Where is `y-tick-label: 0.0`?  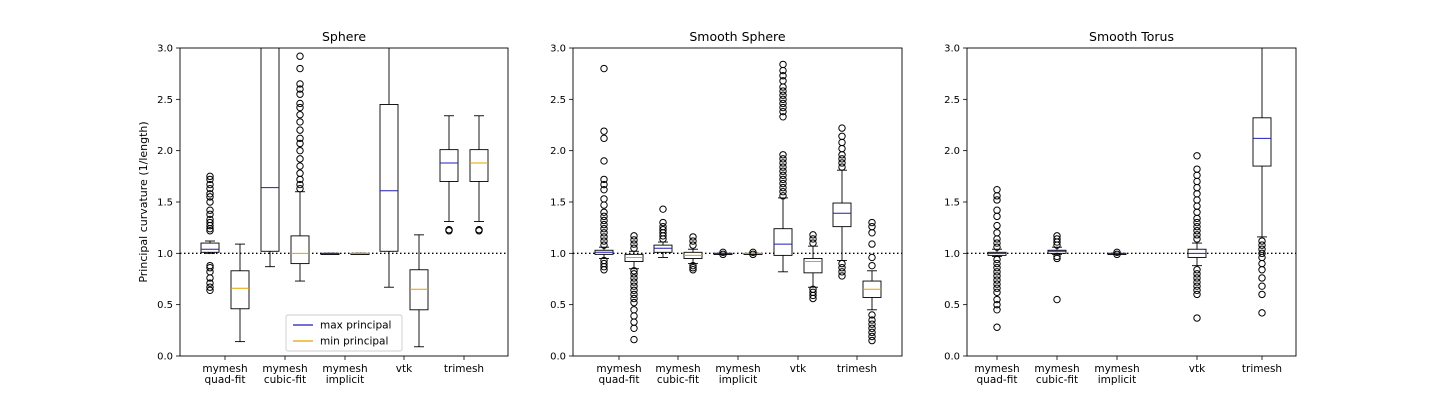
y-tick-label: 0.0 is located at coordinates (165, 357).